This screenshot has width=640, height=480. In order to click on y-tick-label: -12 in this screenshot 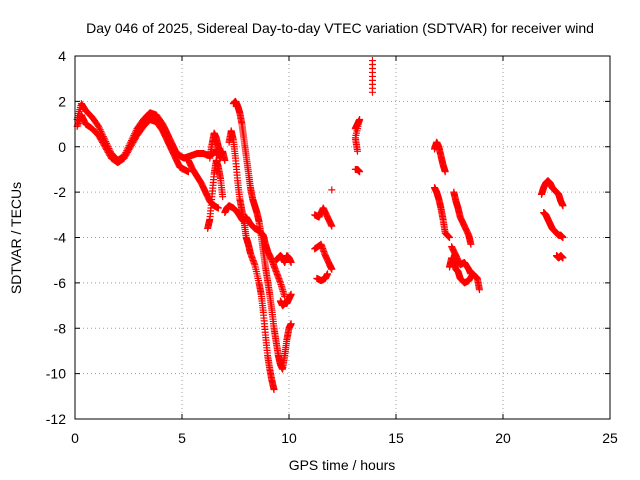, I will do `click(56, 419)`.